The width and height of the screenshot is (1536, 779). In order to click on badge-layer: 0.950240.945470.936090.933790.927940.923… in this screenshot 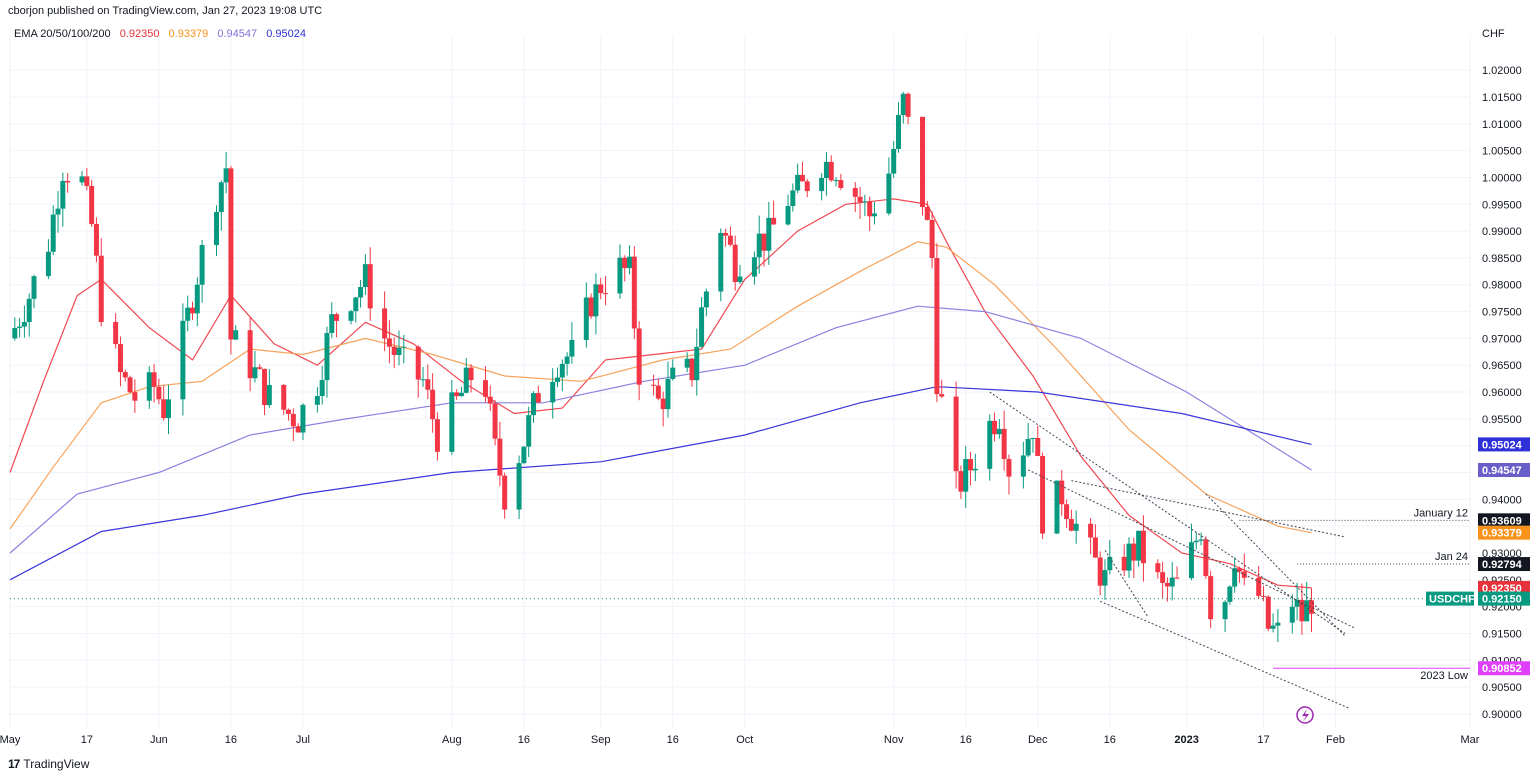, I will do `click(1478, 556)`.